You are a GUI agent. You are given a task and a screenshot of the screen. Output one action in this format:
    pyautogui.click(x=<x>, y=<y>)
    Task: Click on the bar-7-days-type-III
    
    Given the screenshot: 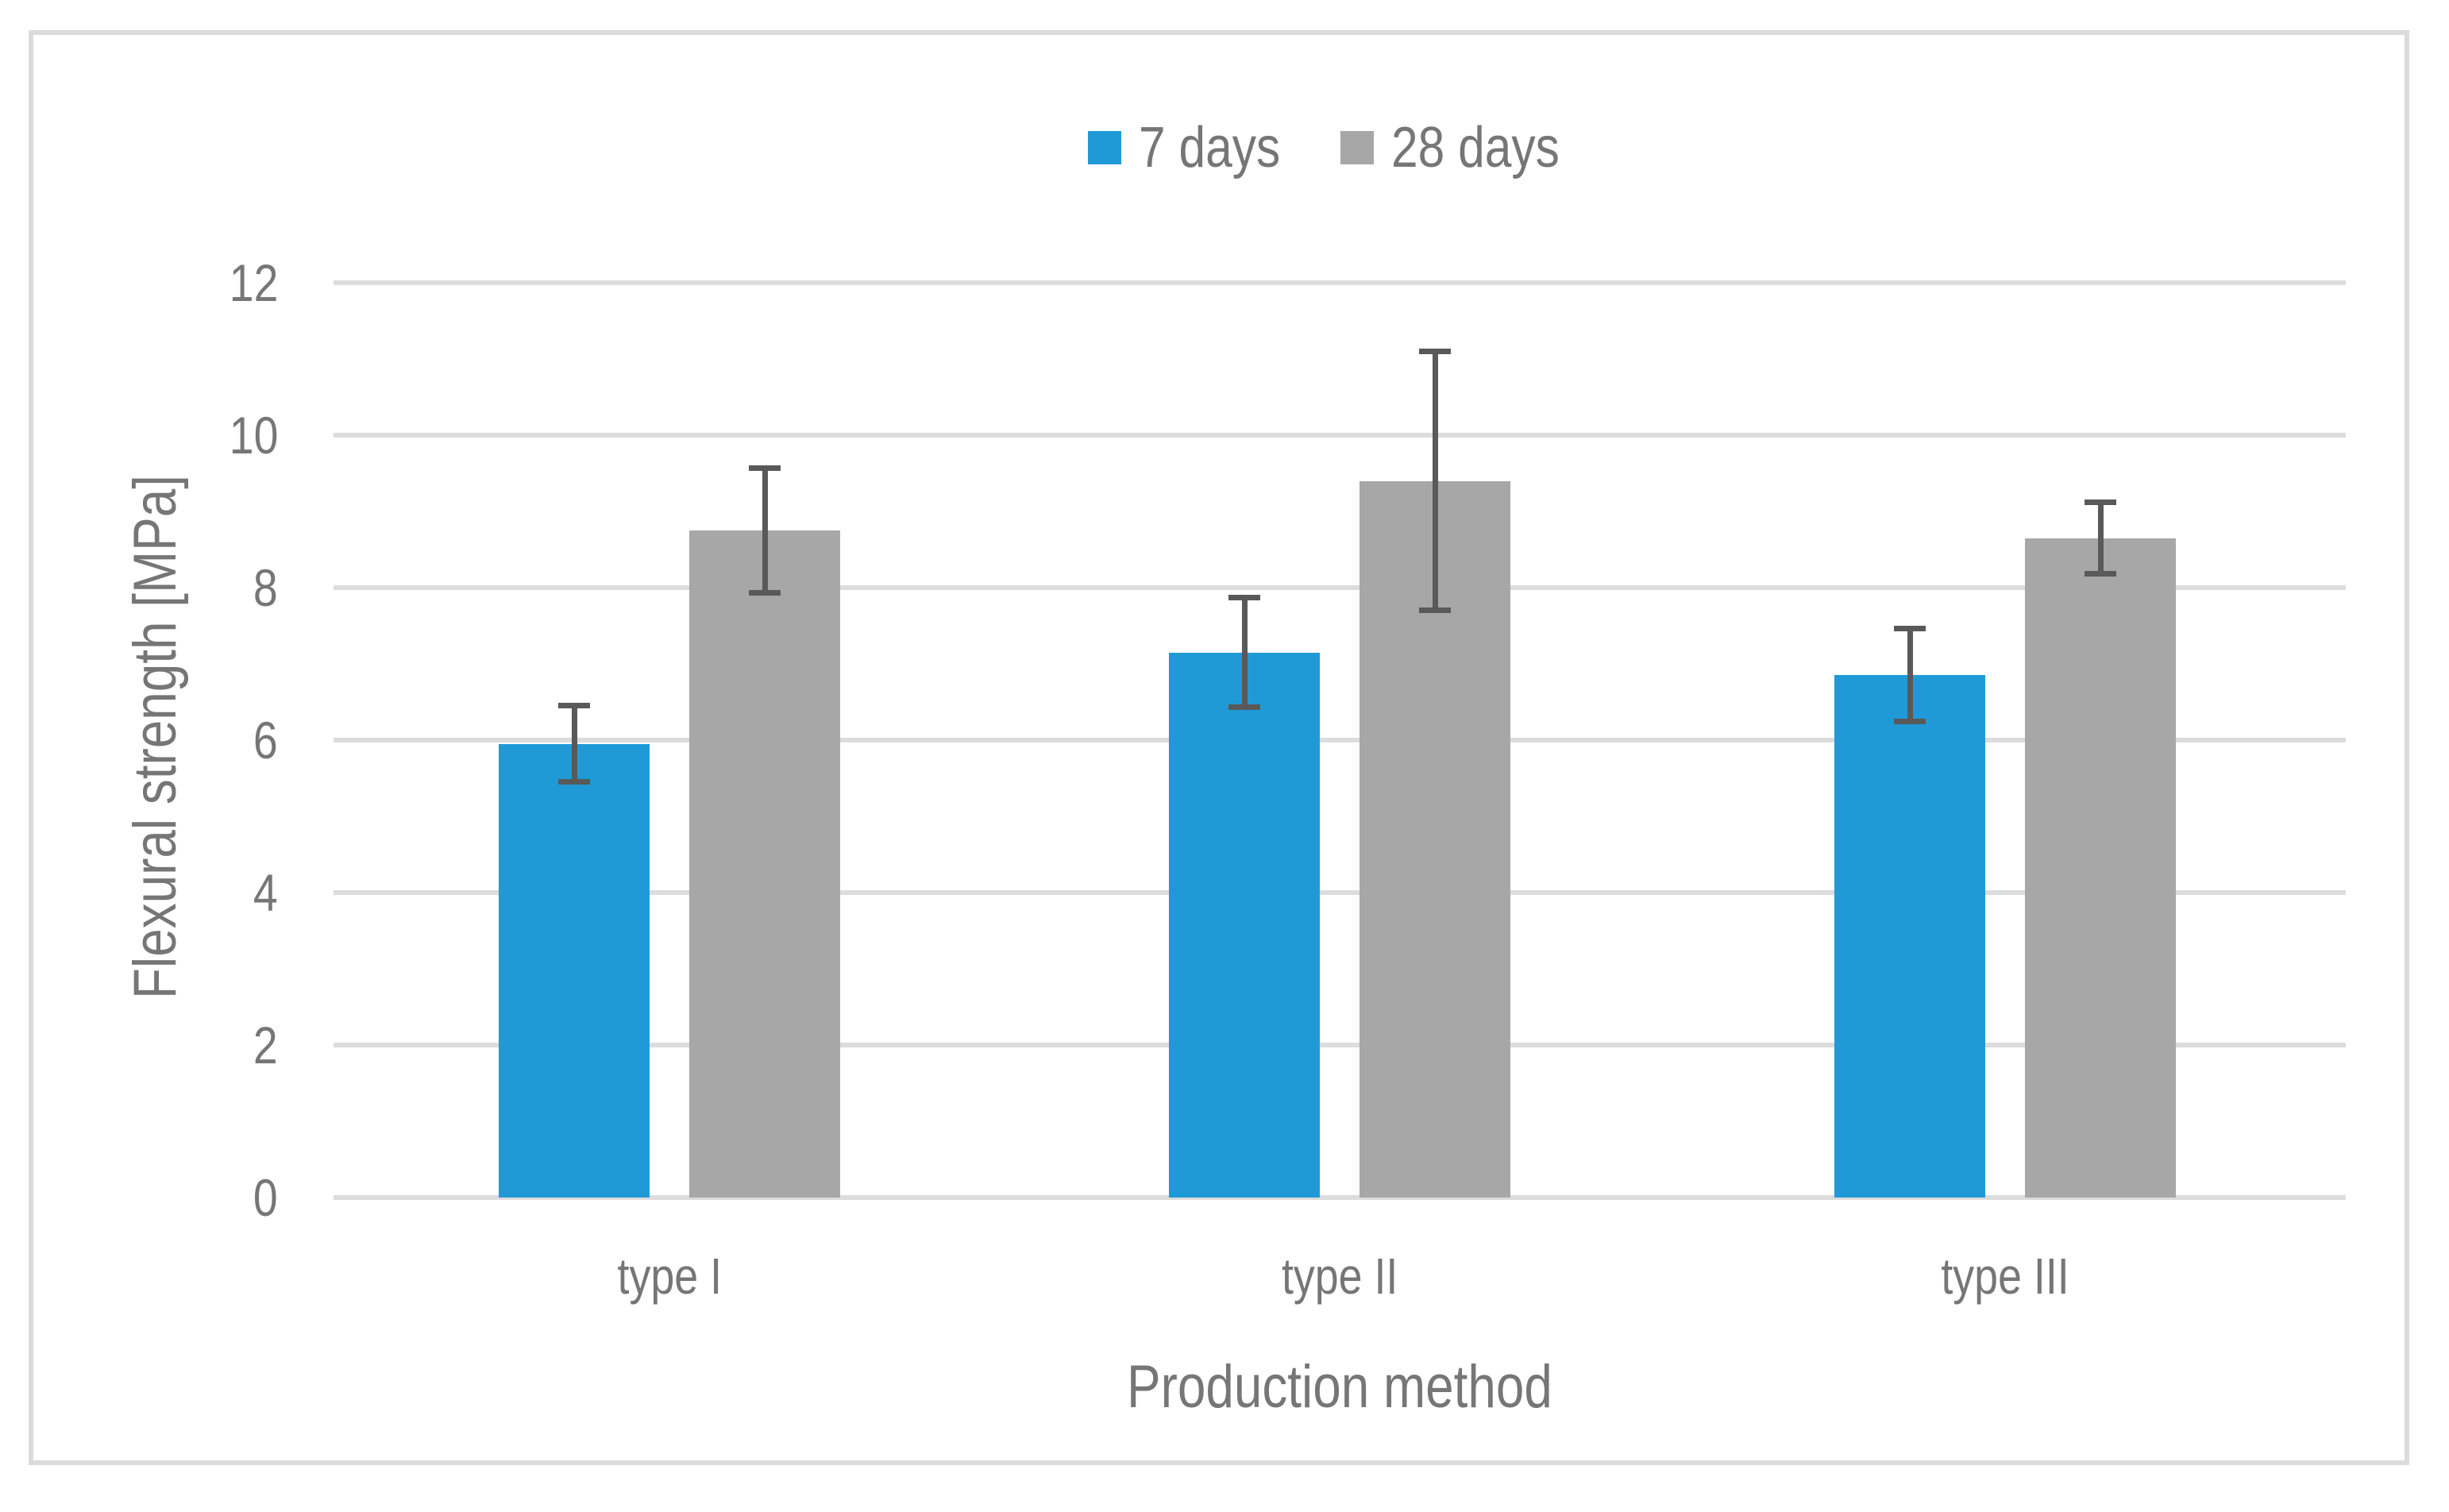 What is the action you would take?
    pyautogui.click(x=1909, y=936)
    